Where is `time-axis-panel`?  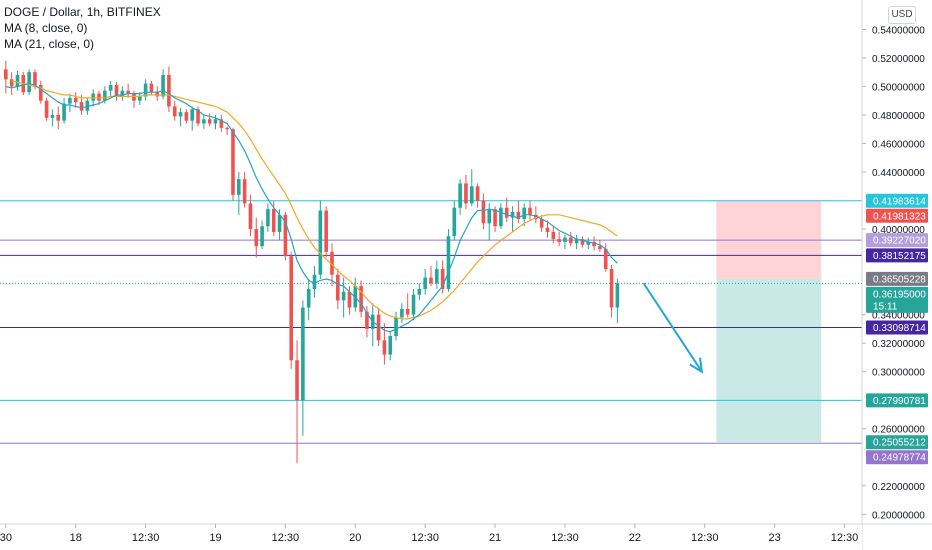 time-axis-panel is located at coordinates (431, 537).